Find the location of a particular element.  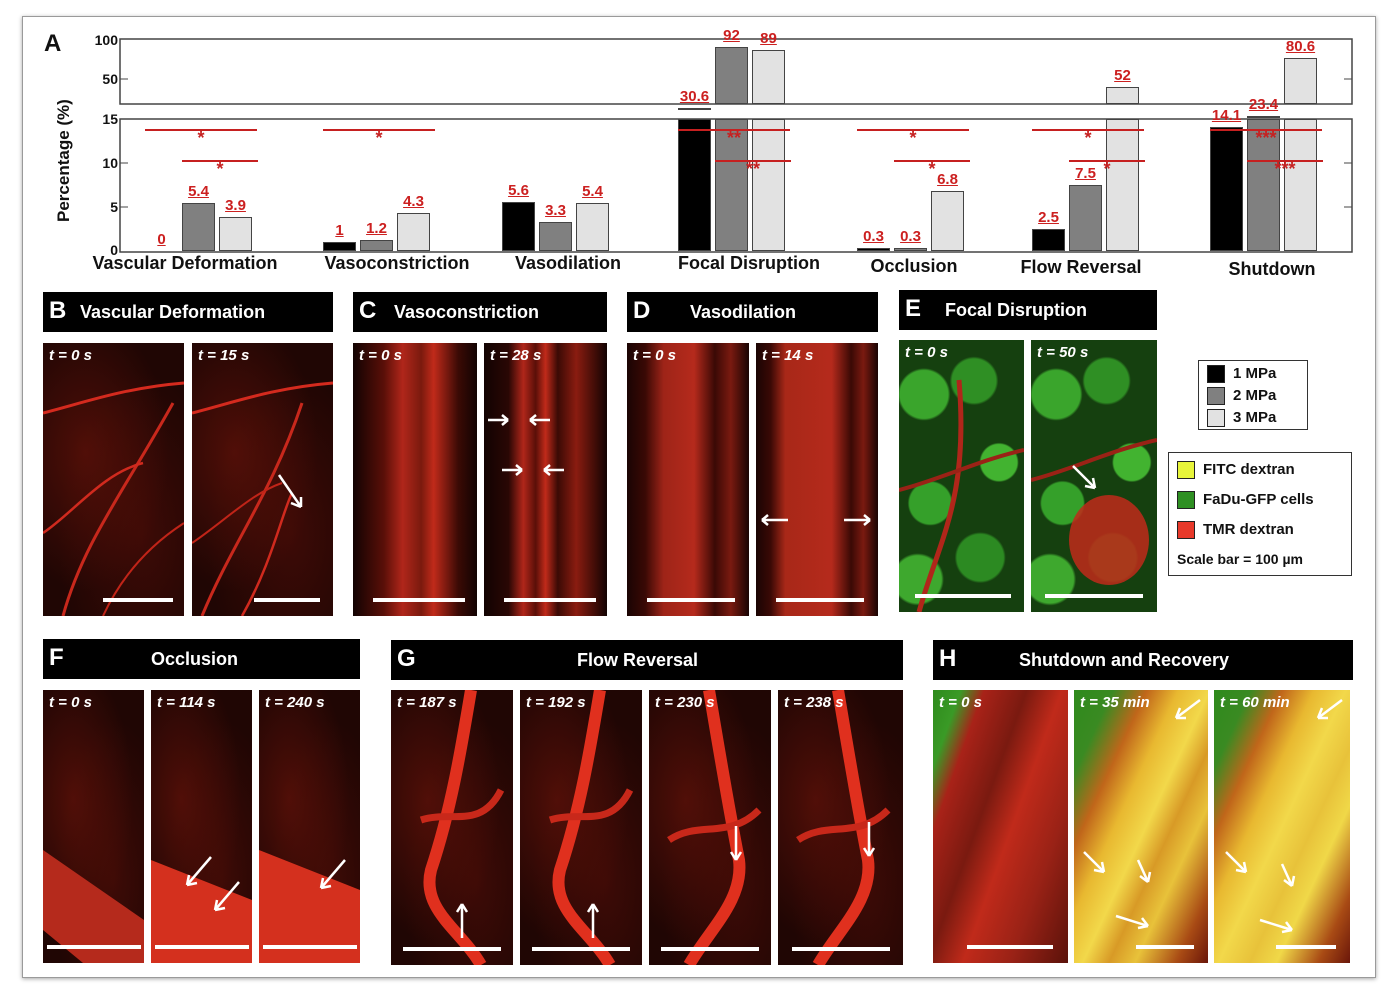

tick-label-15: 15 is located at coordinates (110, 119).